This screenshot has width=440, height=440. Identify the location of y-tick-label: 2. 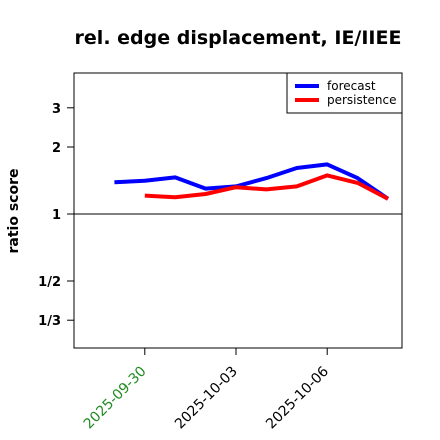
(56, 148).